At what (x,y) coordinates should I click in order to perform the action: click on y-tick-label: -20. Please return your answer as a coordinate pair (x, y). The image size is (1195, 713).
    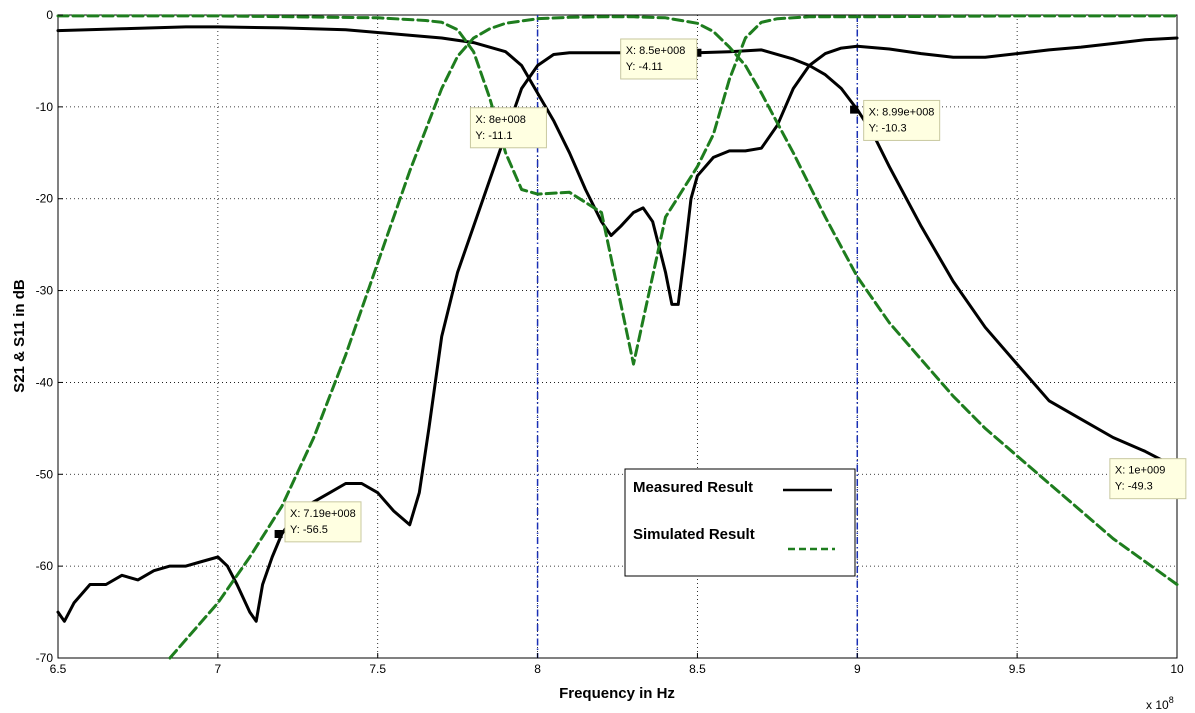
    Looking at the image, I should click on (45, 199).